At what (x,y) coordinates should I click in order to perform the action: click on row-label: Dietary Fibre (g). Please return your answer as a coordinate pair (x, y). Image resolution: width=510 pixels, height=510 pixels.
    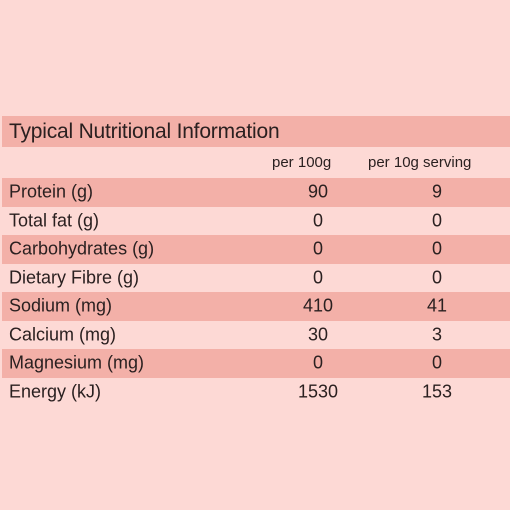
    Looking at the image, I should click on (74, 277).